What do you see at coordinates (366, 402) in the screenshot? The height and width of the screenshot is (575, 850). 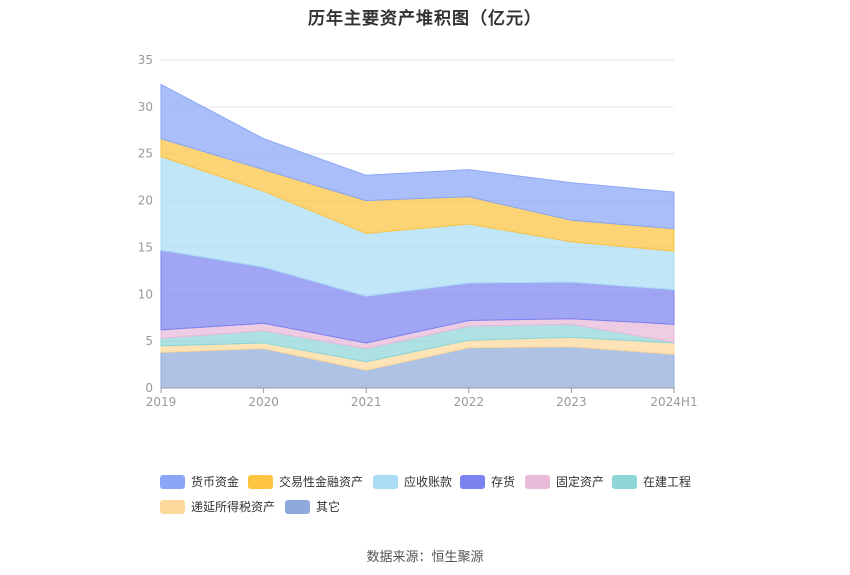 I see `x-tick-label: 2021` at bounding box center [366, 402].